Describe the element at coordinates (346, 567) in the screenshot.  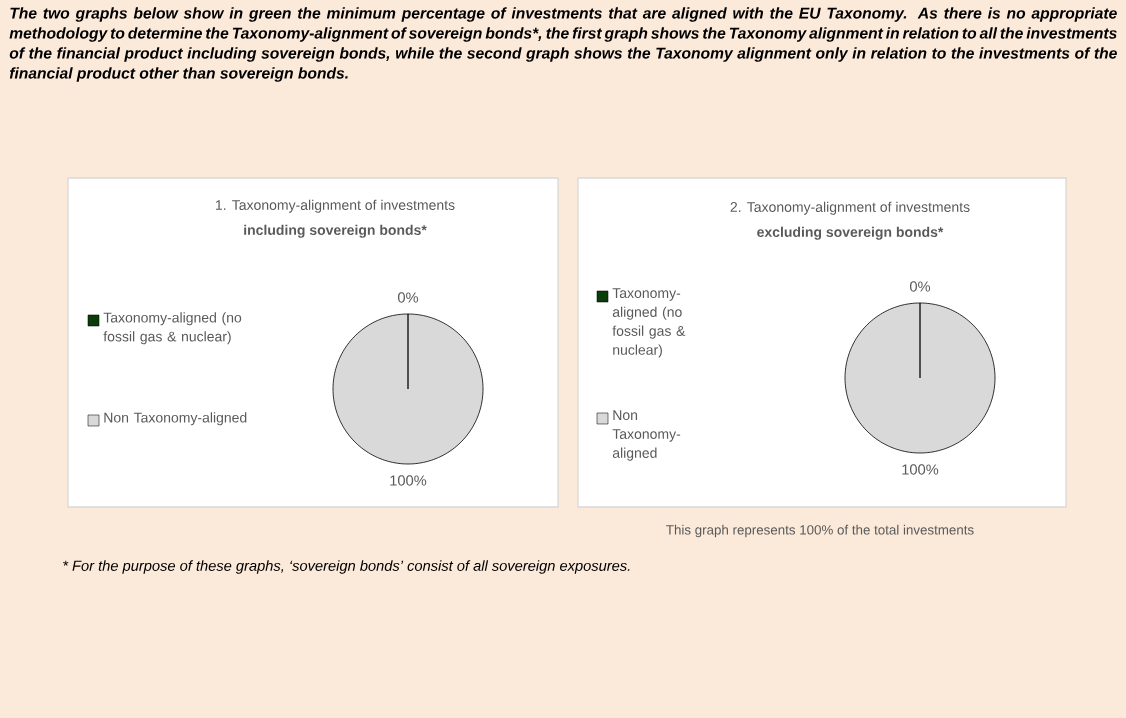
I see `text: * For the purpose of these graphs, ‘sovereign bonds’ consist of all sovereign exposures.` at that location.